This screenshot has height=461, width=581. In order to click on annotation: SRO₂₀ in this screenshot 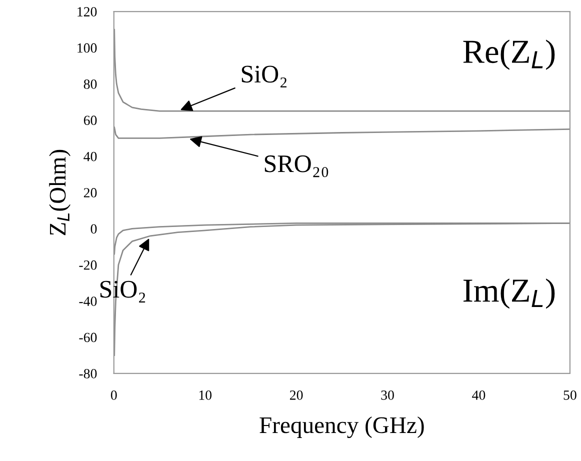, I will do `click(296, 166)`.